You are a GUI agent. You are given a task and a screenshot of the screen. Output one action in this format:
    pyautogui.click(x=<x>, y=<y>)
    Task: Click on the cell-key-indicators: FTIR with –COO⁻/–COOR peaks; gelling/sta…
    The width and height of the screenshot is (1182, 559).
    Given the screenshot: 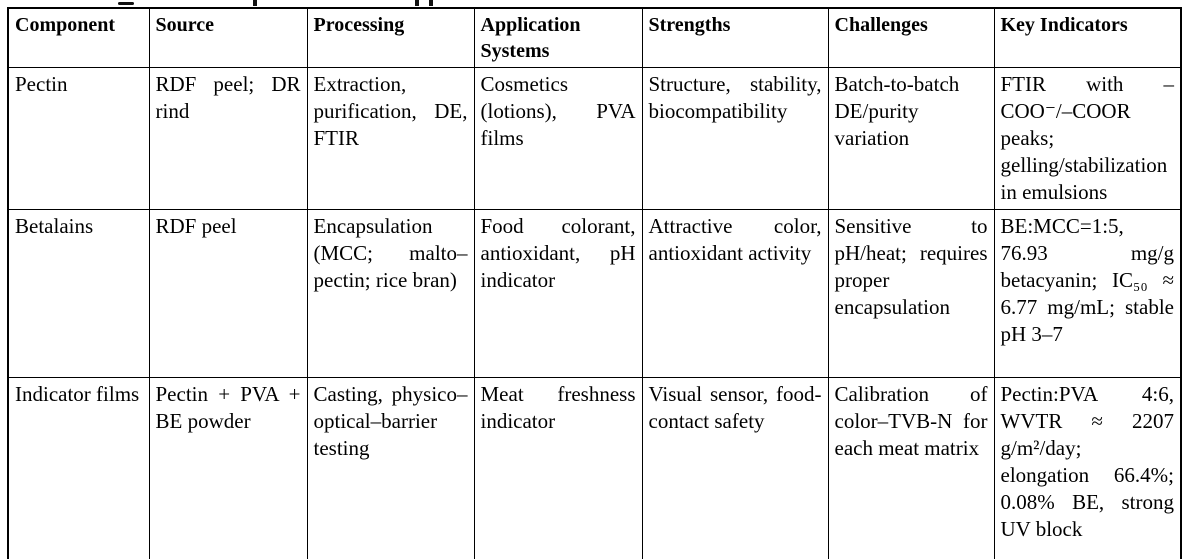 What is the action you would take?
    pyautogui.click(x=1087, y=138)
    